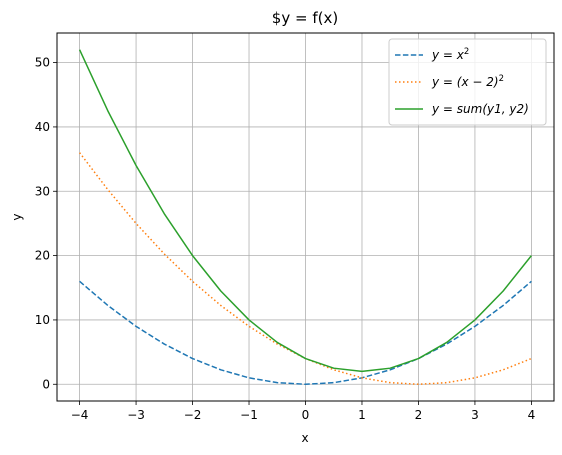 The image size is (562, 455). What do you see at coordinates (136, 415) in the screenshot?
I see `x-tick-label: −3` at bounding box center [136, 415].